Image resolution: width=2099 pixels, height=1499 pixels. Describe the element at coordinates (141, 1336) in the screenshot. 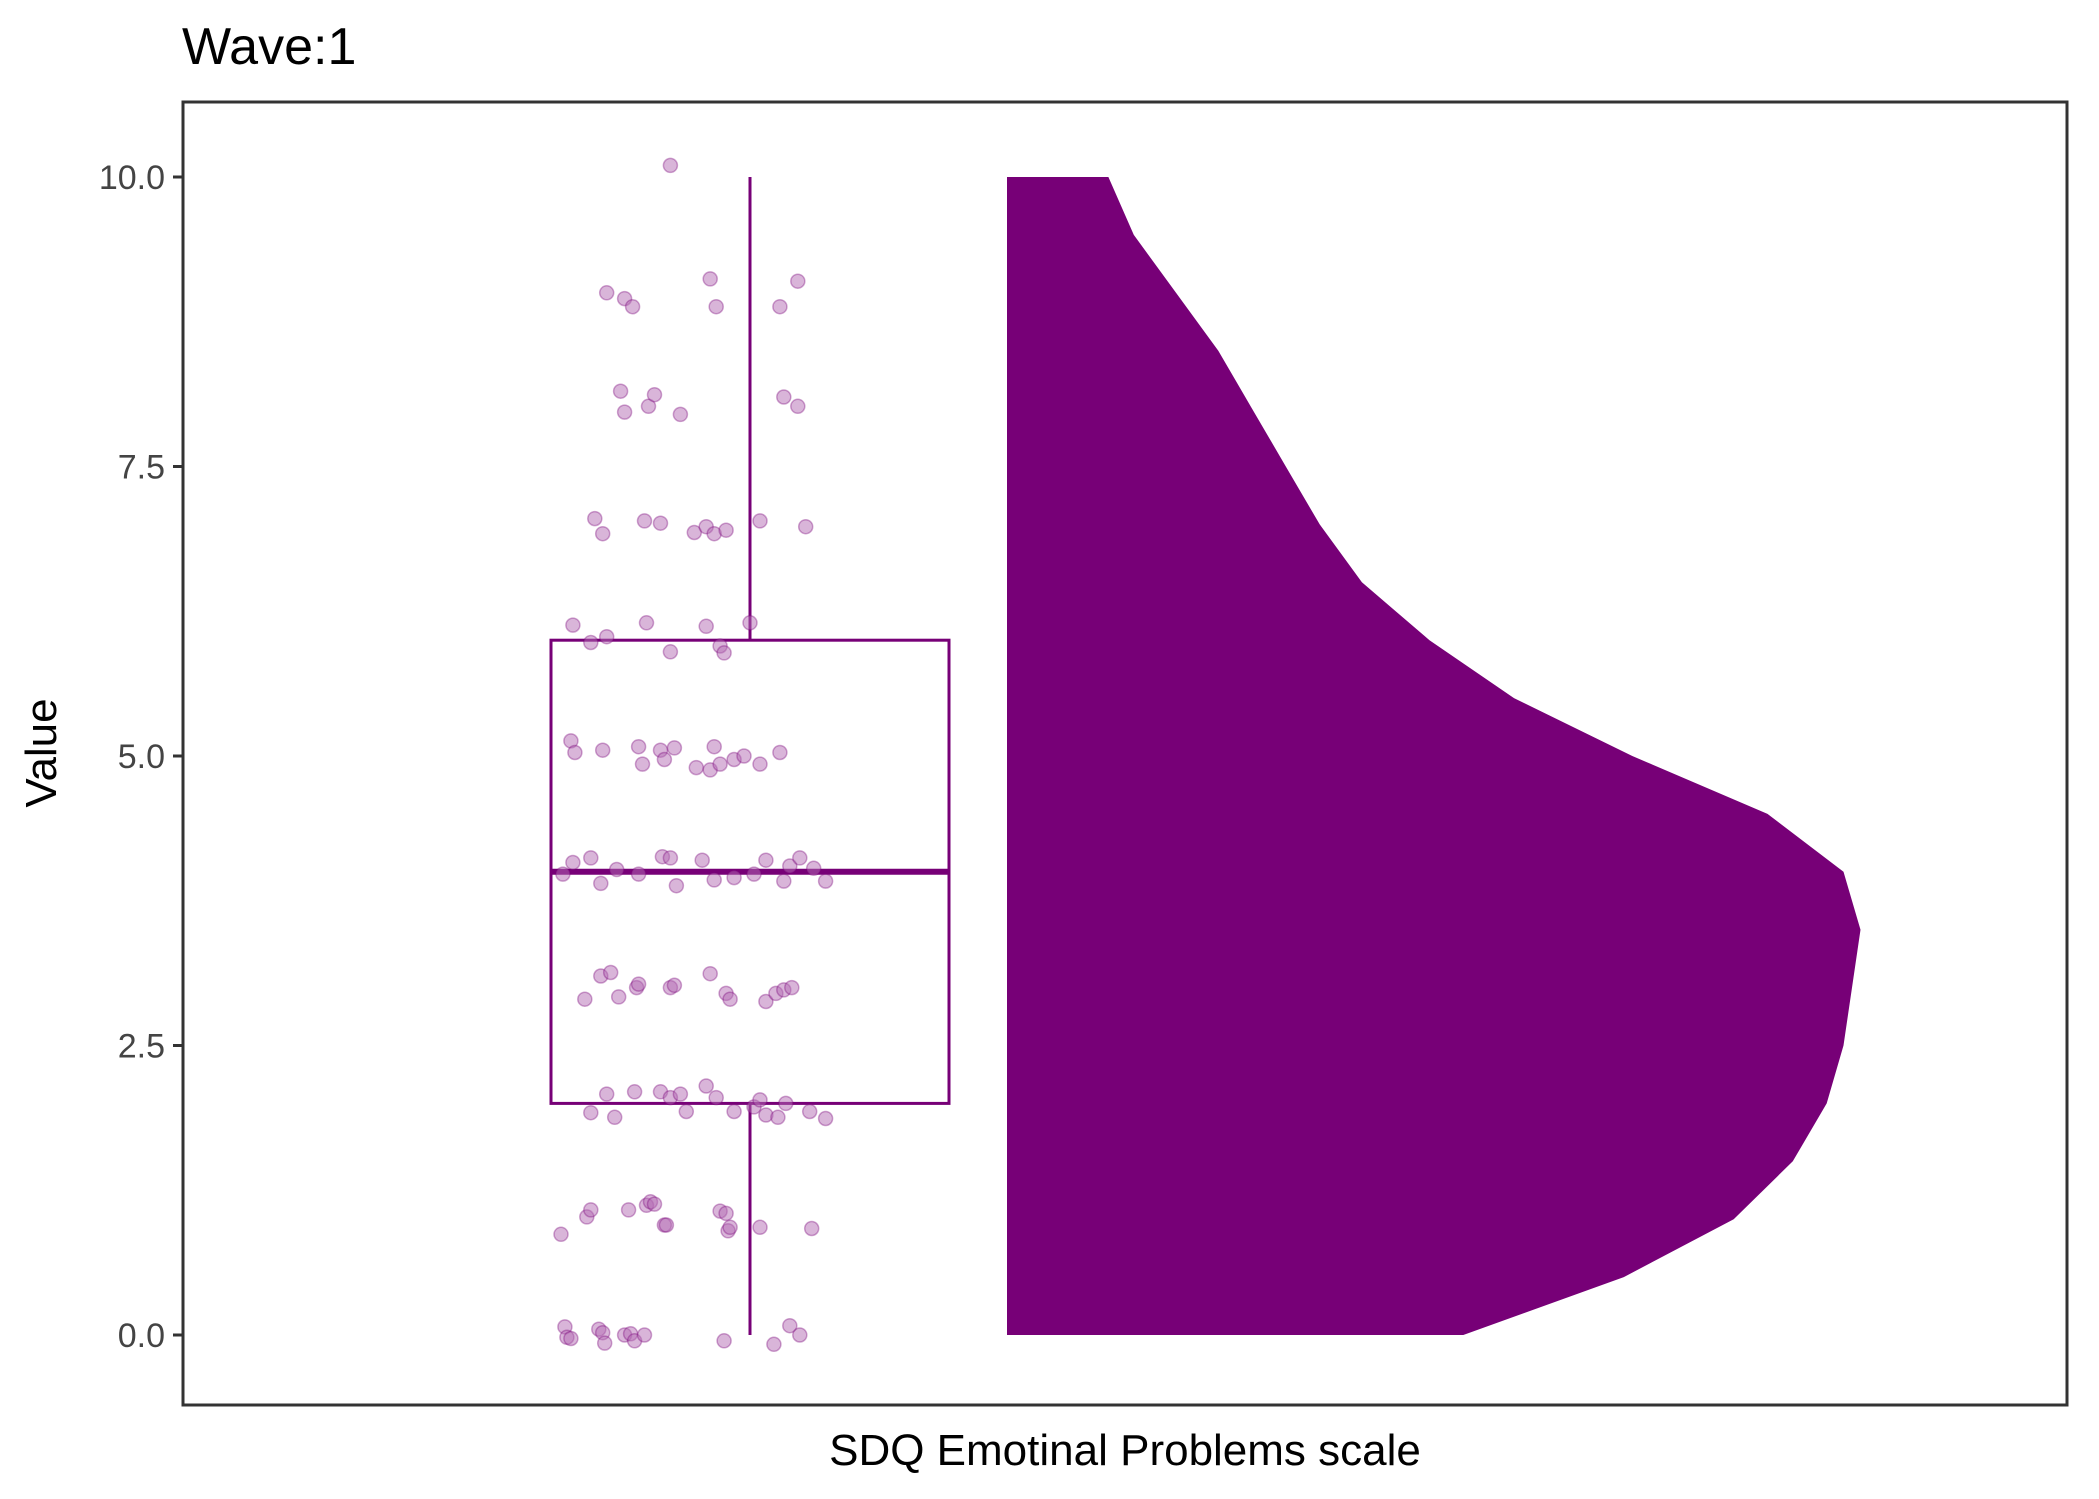

I see `y-tick-label: 0.0` at that location.